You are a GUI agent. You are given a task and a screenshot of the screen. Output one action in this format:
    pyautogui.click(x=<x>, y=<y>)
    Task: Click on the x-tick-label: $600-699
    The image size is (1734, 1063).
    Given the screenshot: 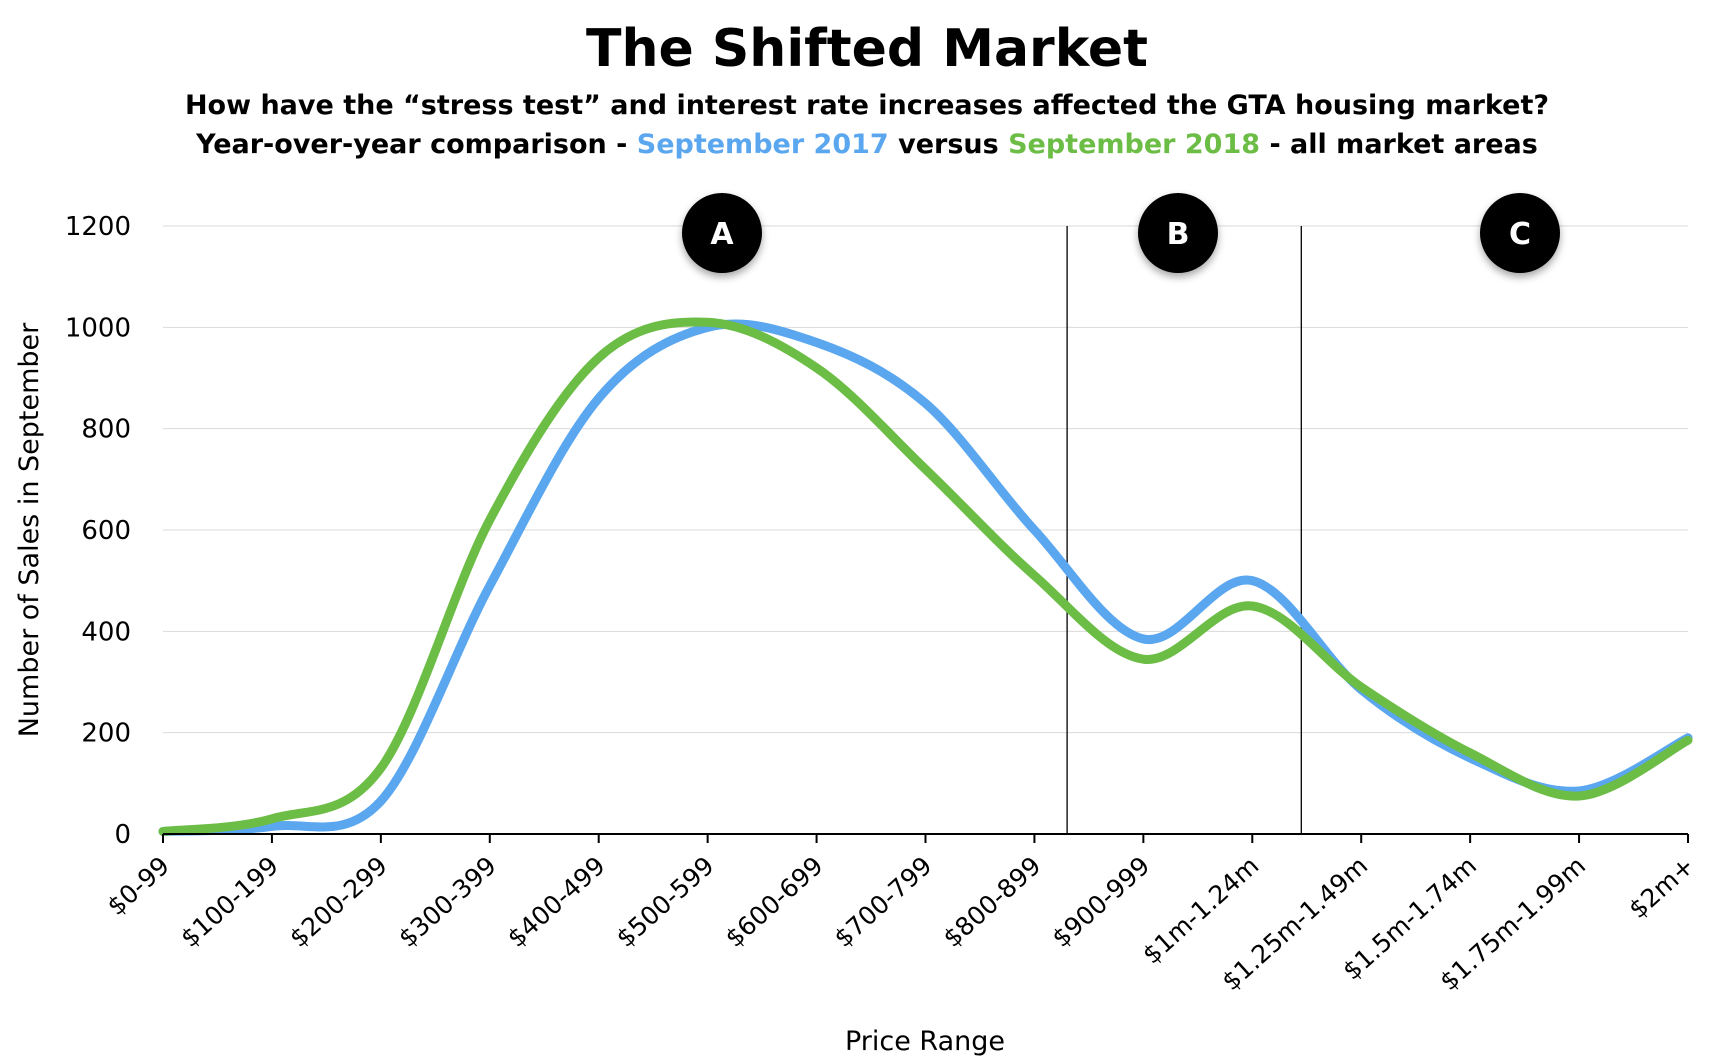 What is the action you would take?
    pyautogui.click(x=774, y=902)
    